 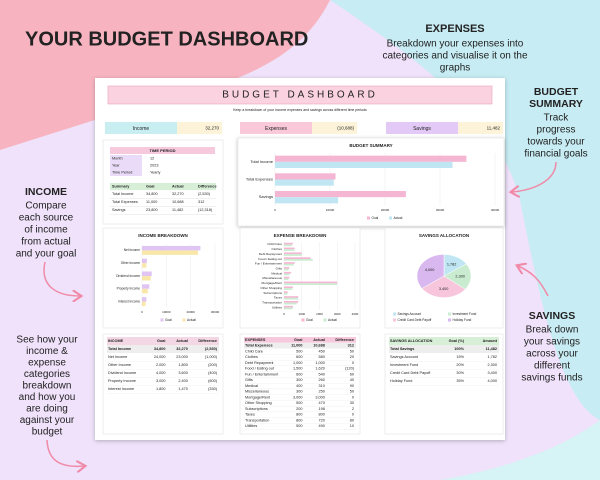 I want to click on table-total-row, so click(x=444, y=349).